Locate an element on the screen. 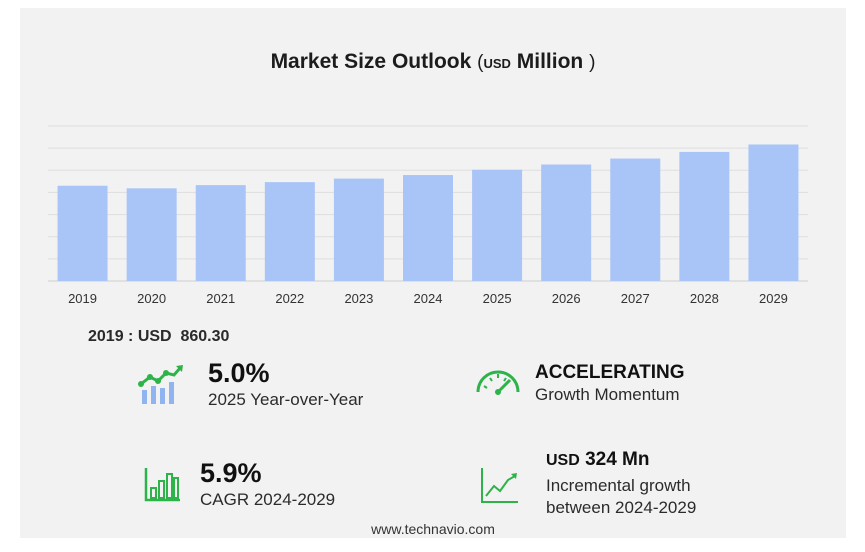 The width and height of the screenshot is (865, 552). x-tick-label-2026: 2026 is located at coordinates (566, 298).